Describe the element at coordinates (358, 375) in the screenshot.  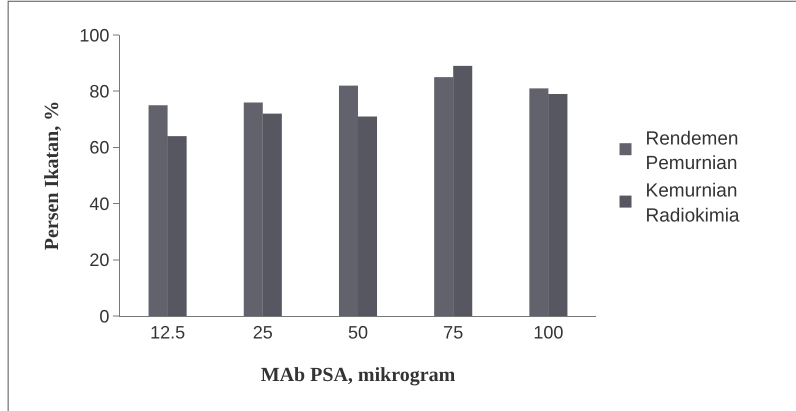
I see `x-axis-title: MAb PSA, mikrogram` at that location.